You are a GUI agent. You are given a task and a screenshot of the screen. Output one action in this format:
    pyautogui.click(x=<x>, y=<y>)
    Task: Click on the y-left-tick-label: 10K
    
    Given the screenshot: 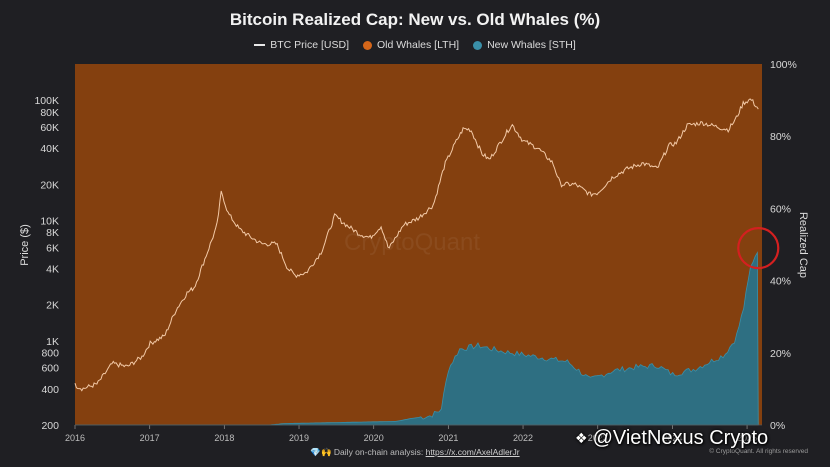 What is the action you would take?
    pyautogui.click(x=49, y=222)
    